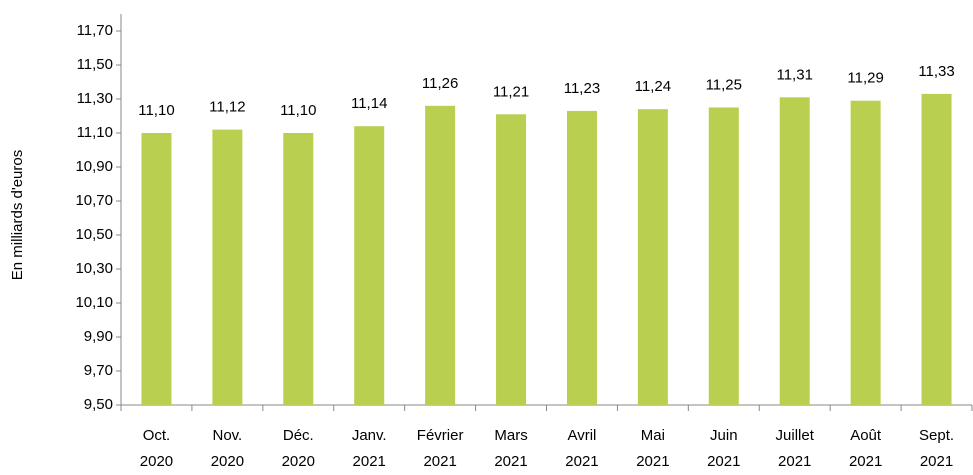 The width and height of the screenshot is (973, 475). I want to click on x-tick-label: Mai 2021, so click(653, 448).